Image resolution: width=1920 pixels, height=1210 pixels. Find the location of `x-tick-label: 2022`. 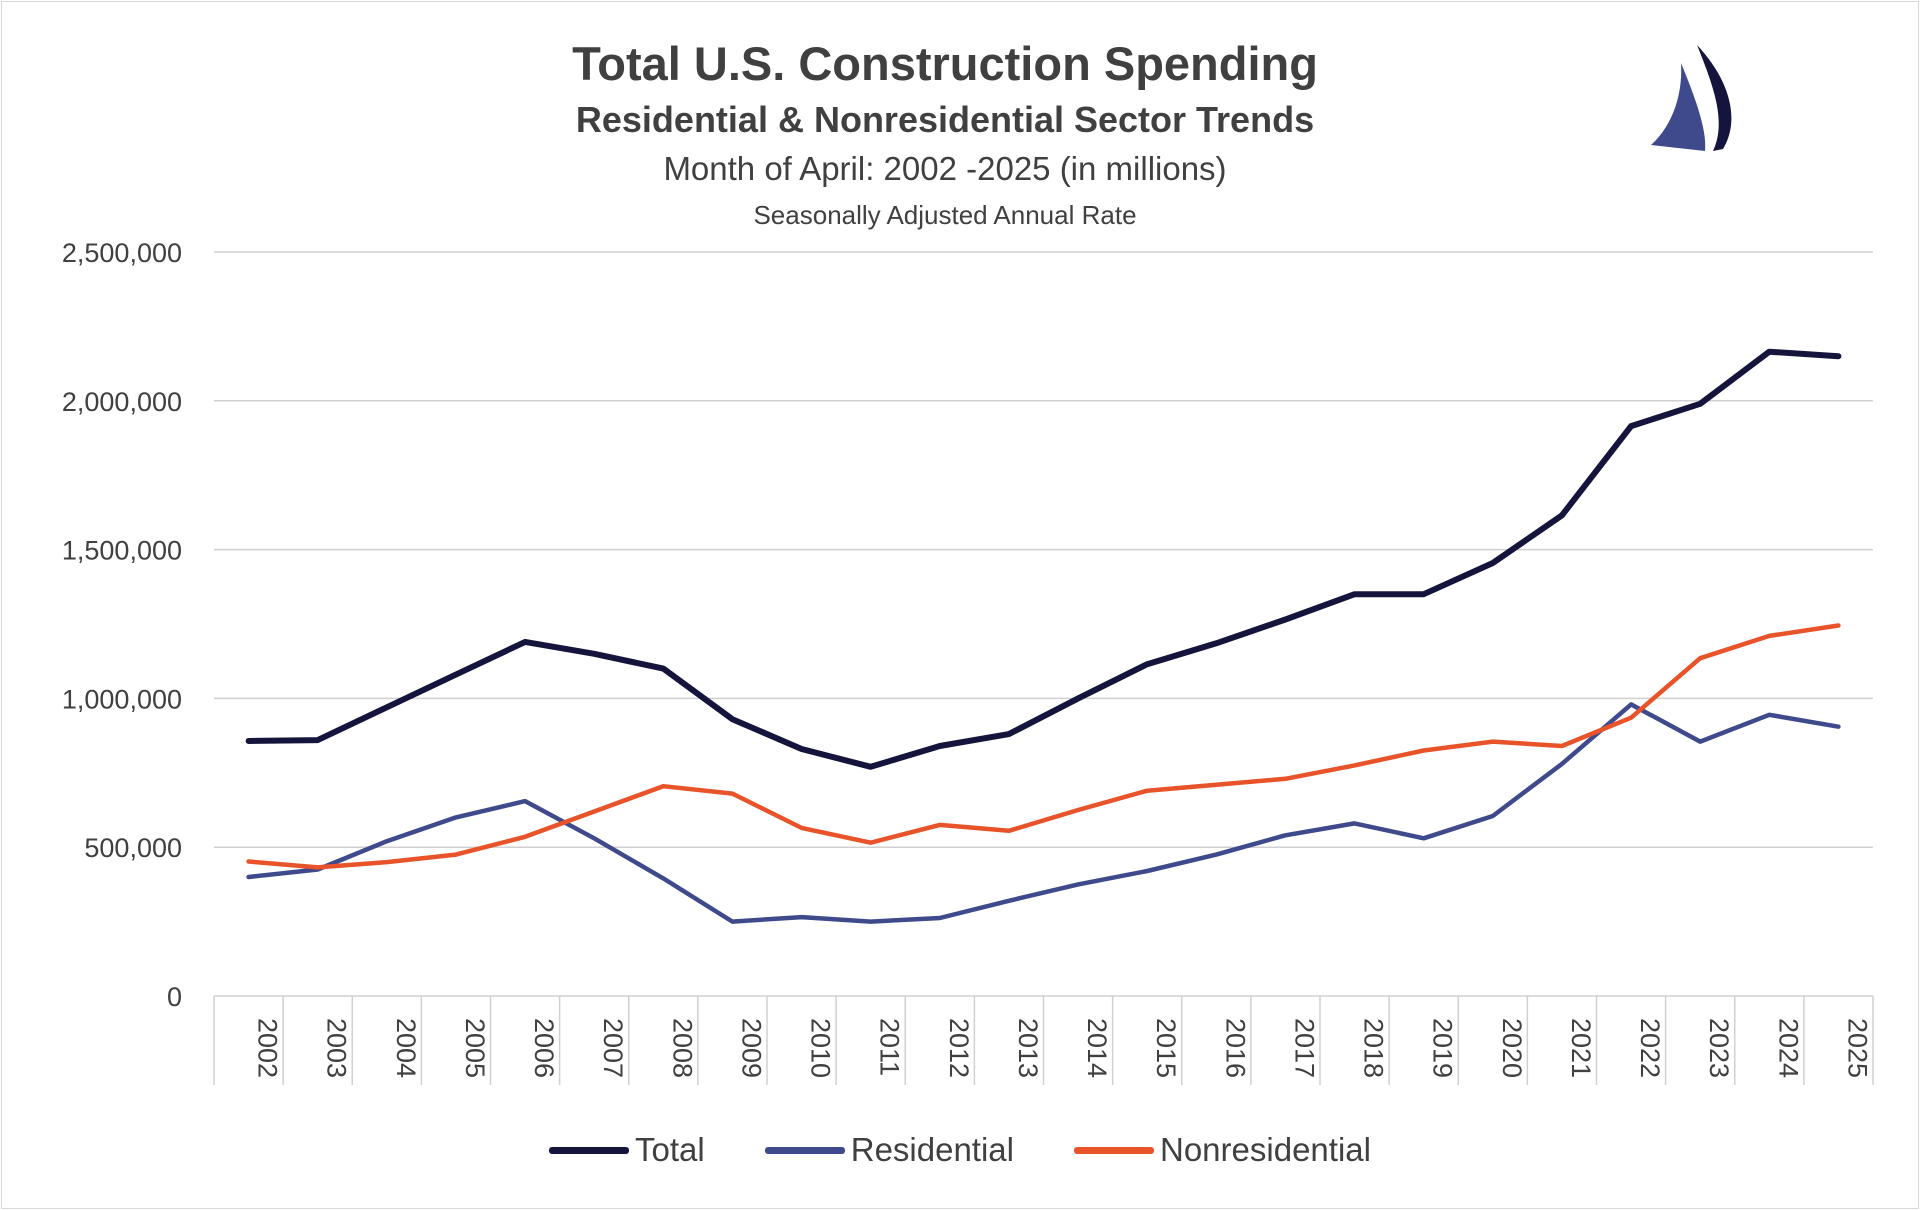

x-tick-label: 2022 is located at coordinates (1650, 1048).